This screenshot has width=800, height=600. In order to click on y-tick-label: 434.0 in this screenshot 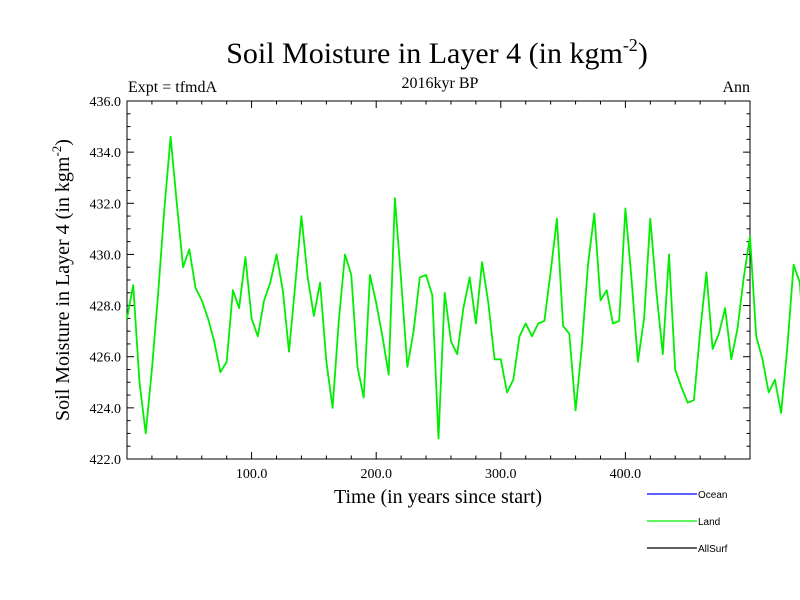, I will do `click(106, 153)`.